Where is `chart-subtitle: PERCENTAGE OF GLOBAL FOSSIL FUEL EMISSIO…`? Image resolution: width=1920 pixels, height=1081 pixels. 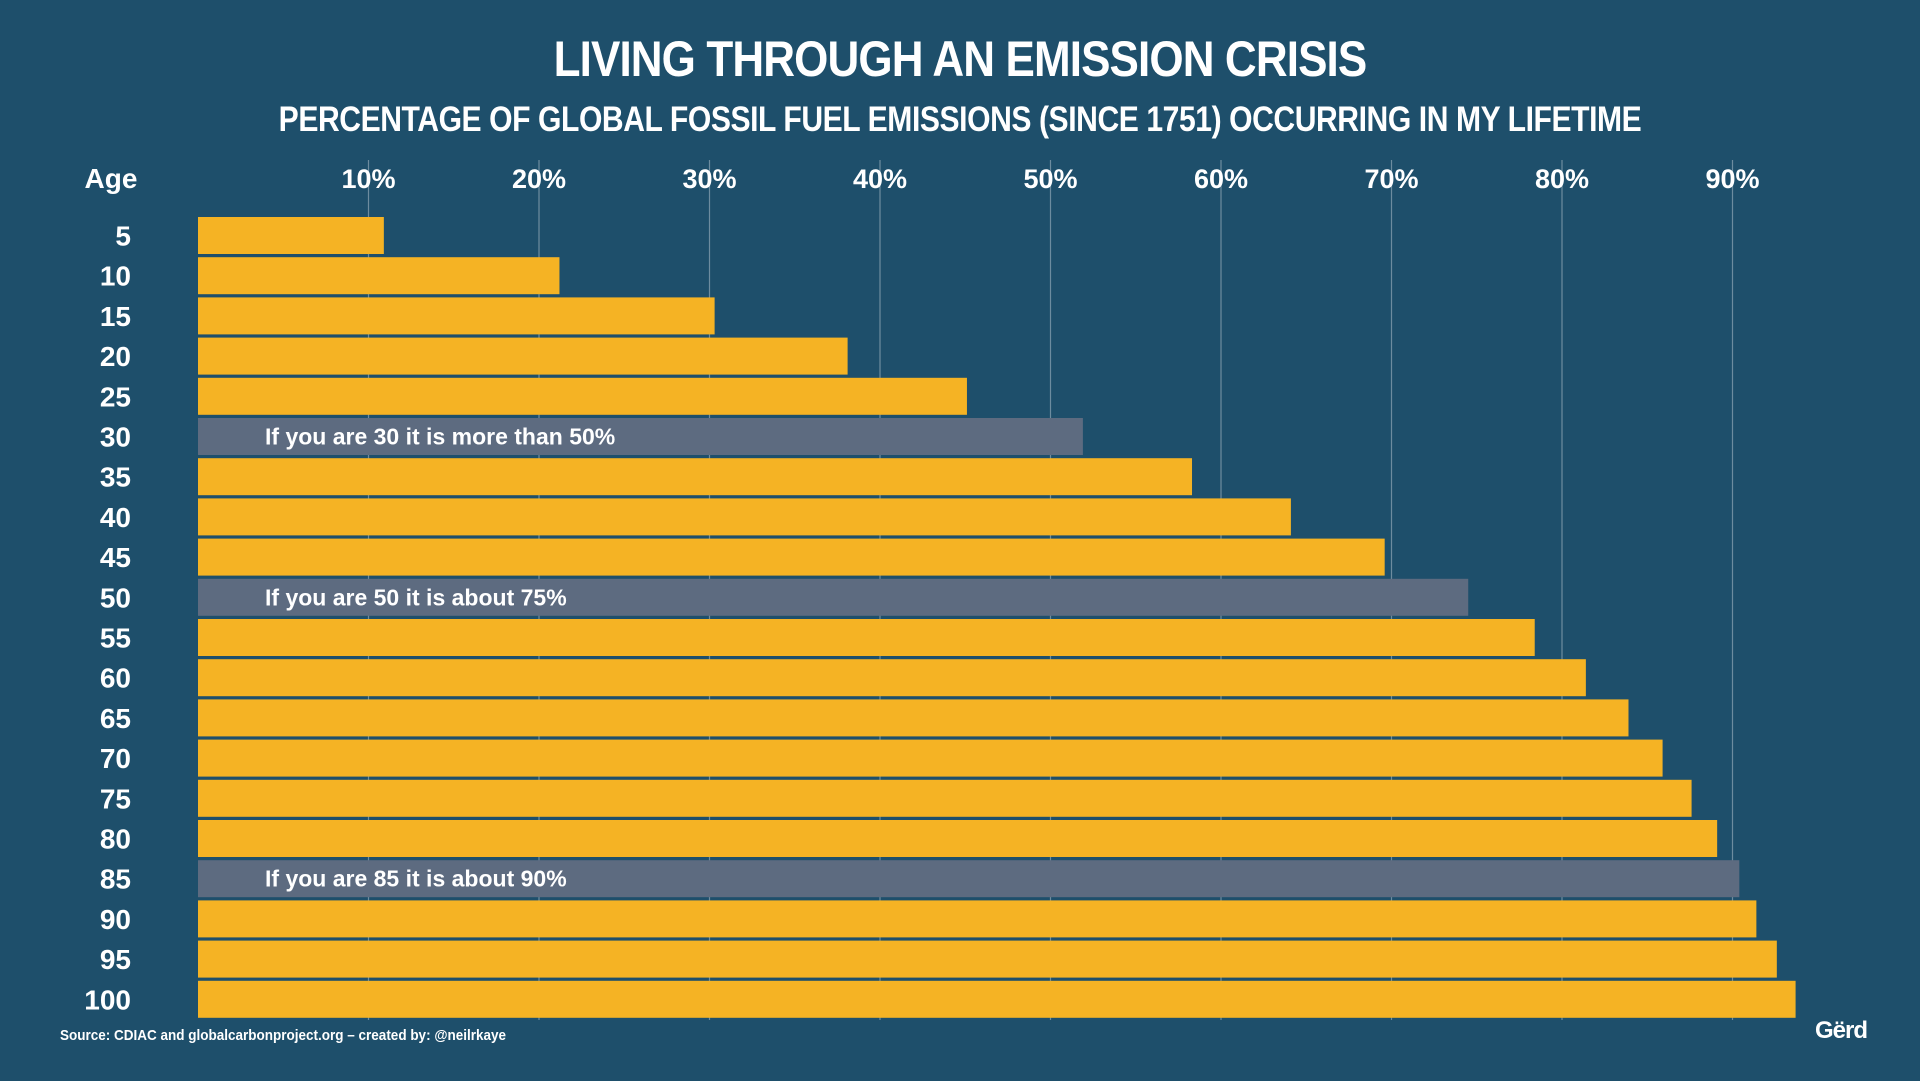
chart-subtitle: PERCENTAGE OF GLOBAL FOSSIL FUEL EMISSIO… is located at coordinates (960, 119).